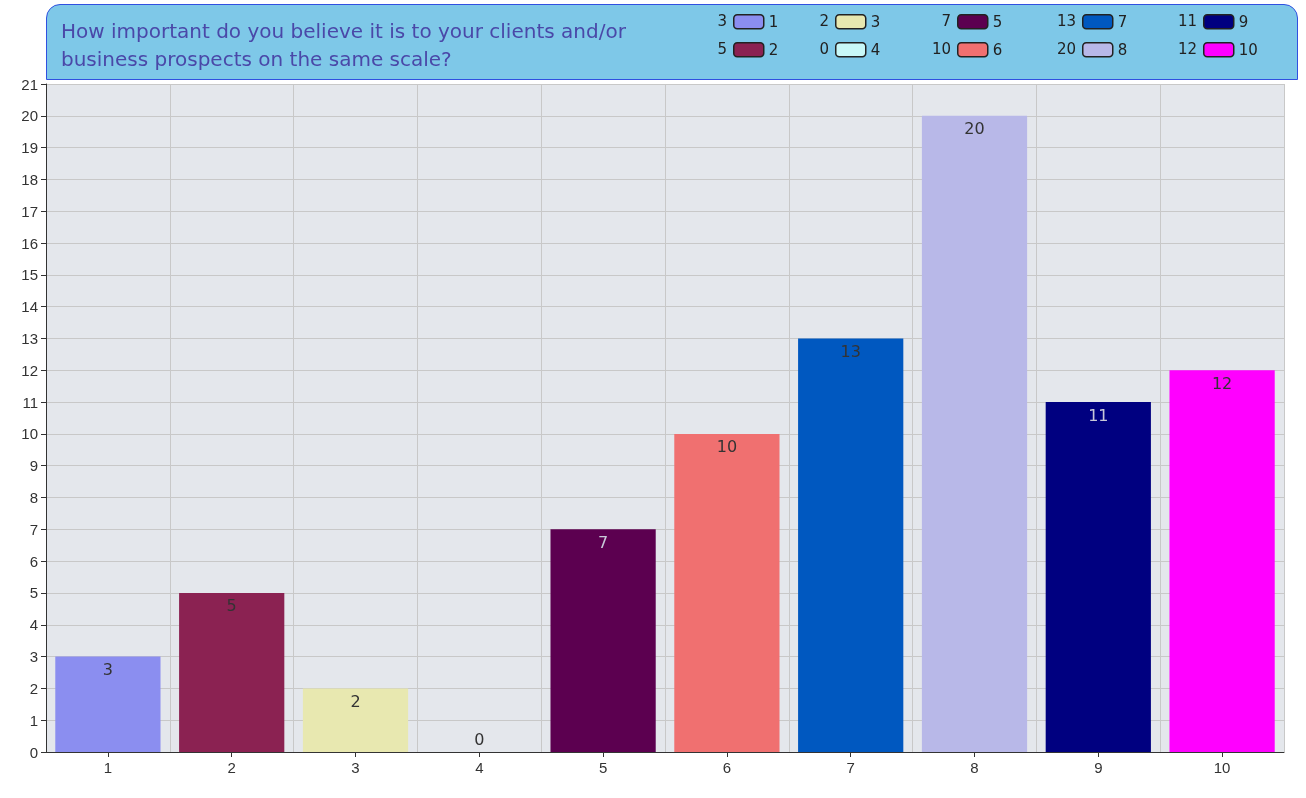  What do you see at coordinates (33, 720) in the screenshot?
I see `y-tick-label: 1` at bounding box center [33, 720].